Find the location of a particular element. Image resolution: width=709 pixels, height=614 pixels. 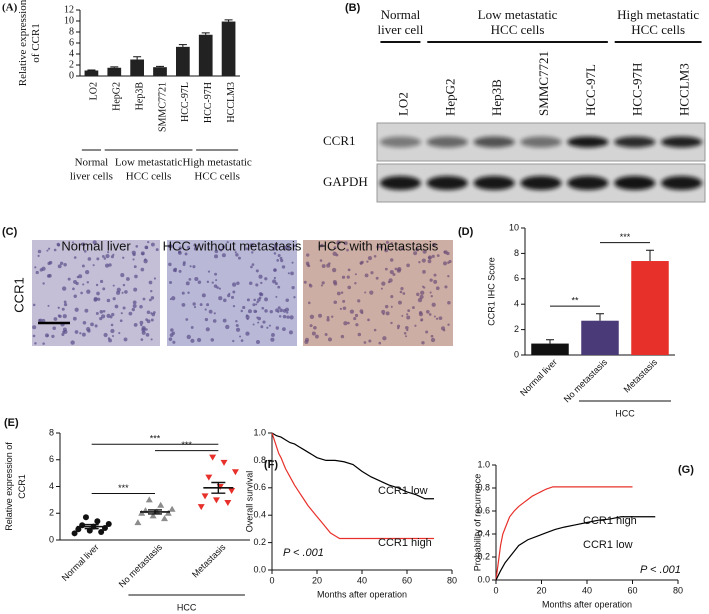

bar is located at coordinates (91, 73).